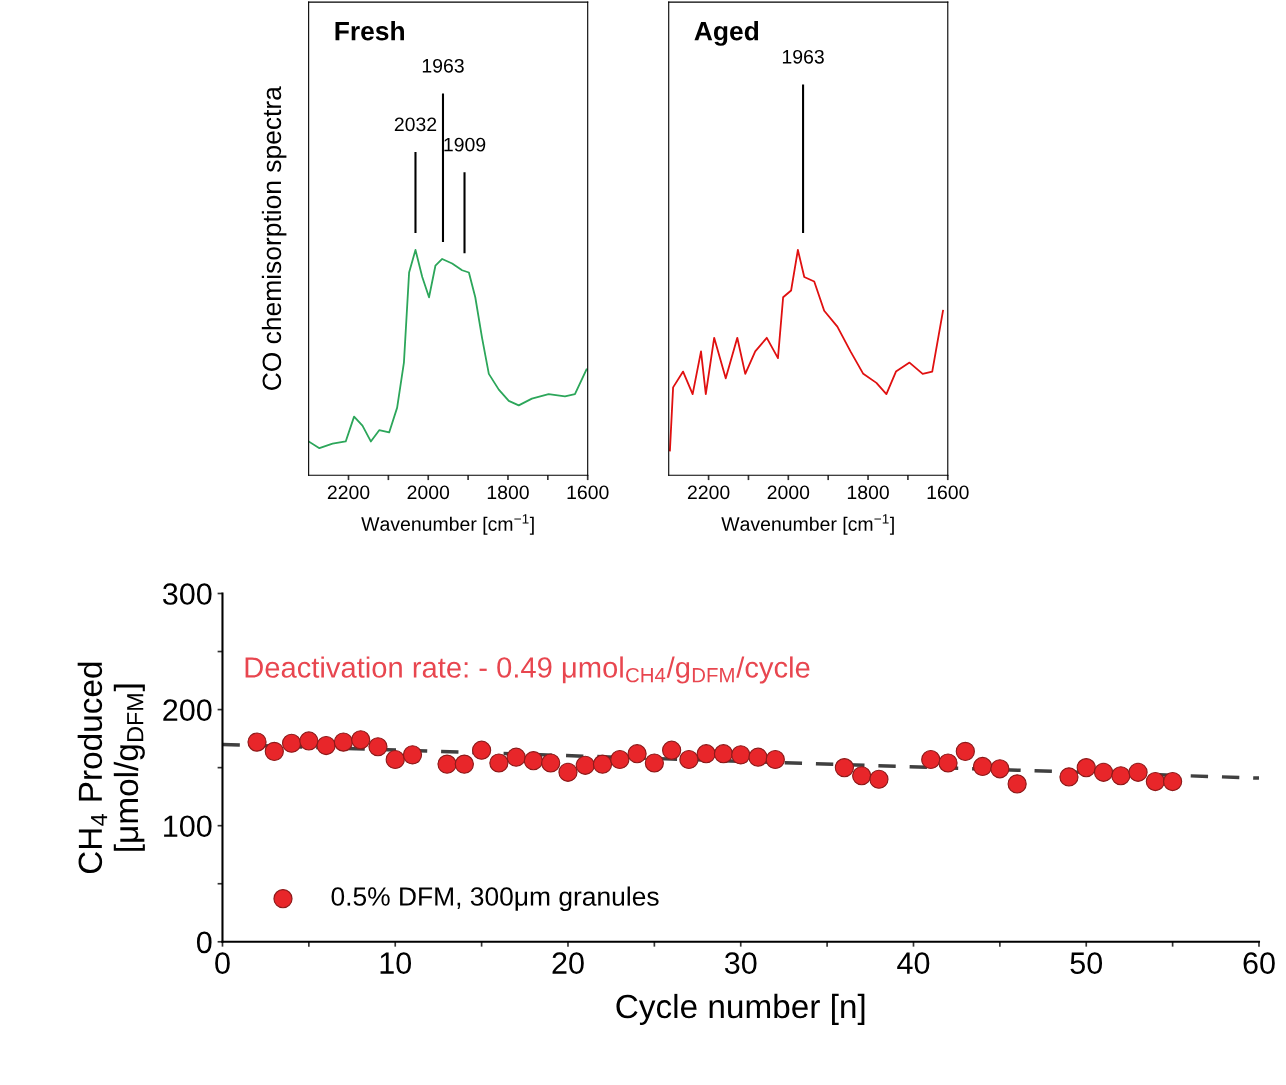 Image resolution: width=1286 pixels, height=1085 pixels. Describe the element at coordinates (495, 899) in the screenshot. I see `legend-label: 0.5% DFM, 300μm granules` at that location.